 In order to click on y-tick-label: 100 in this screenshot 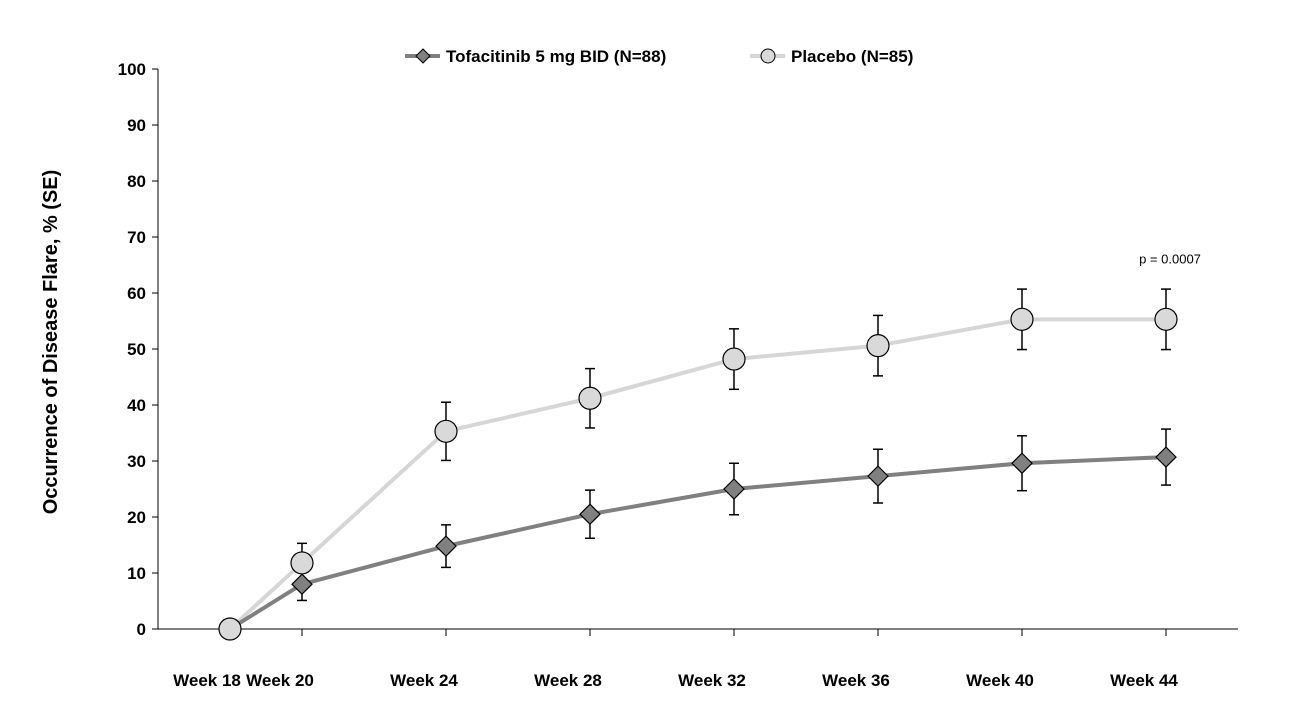, I will do `click(132, 69)`.